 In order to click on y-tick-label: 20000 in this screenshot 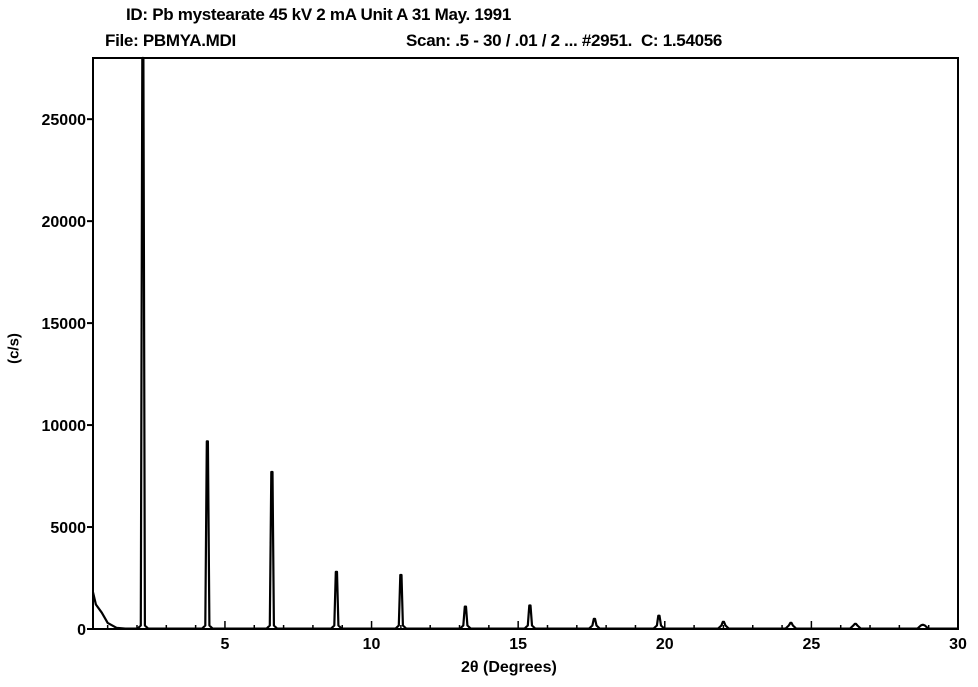, I will do `click(64, 222)`.